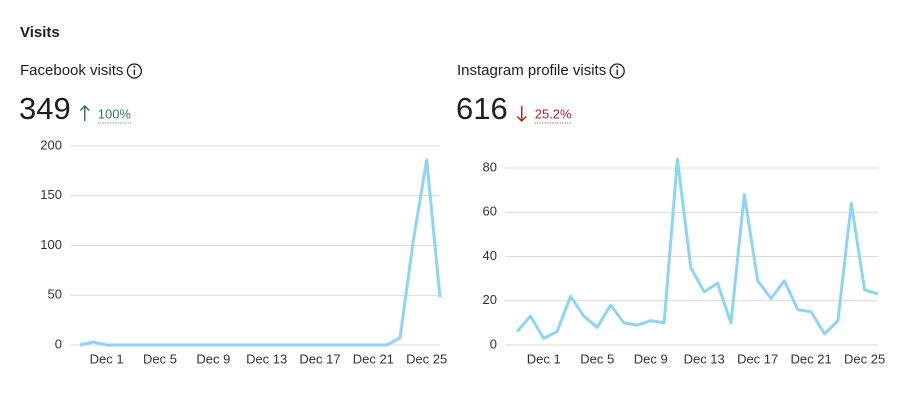  Describe the element at coordinates (531, 70) in the screenshot. I see `chart-title: Instagram profile visits` at that location.